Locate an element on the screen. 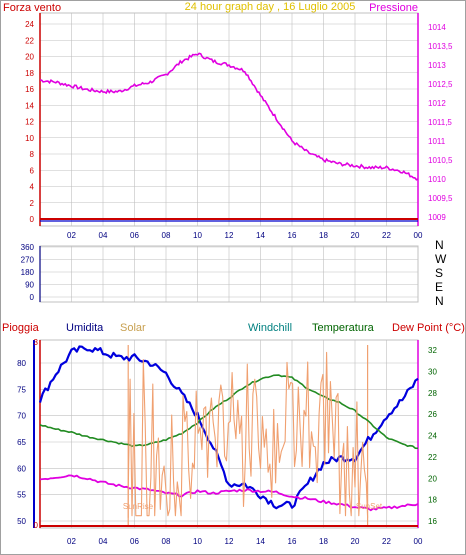 The width and height of the screenshot is (466, 555). top-hour-tick-label: 08 is located at coordinates (166, 235).